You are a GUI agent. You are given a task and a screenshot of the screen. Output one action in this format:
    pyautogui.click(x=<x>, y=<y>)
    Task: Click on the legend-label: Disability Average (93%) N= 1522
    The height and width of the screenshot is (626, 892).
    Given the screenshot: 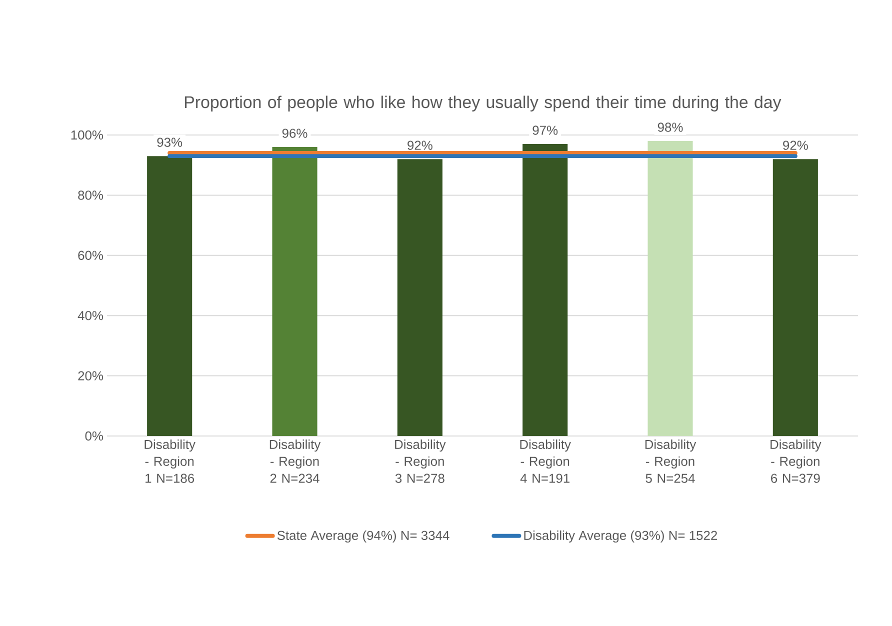 What is the action you would take?
    pyautogui.click(x=620, y=536)
    